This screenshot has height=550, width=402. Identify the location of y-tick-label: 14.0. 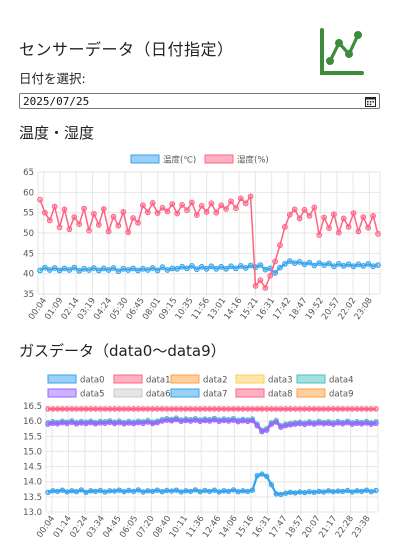
(32, 483).